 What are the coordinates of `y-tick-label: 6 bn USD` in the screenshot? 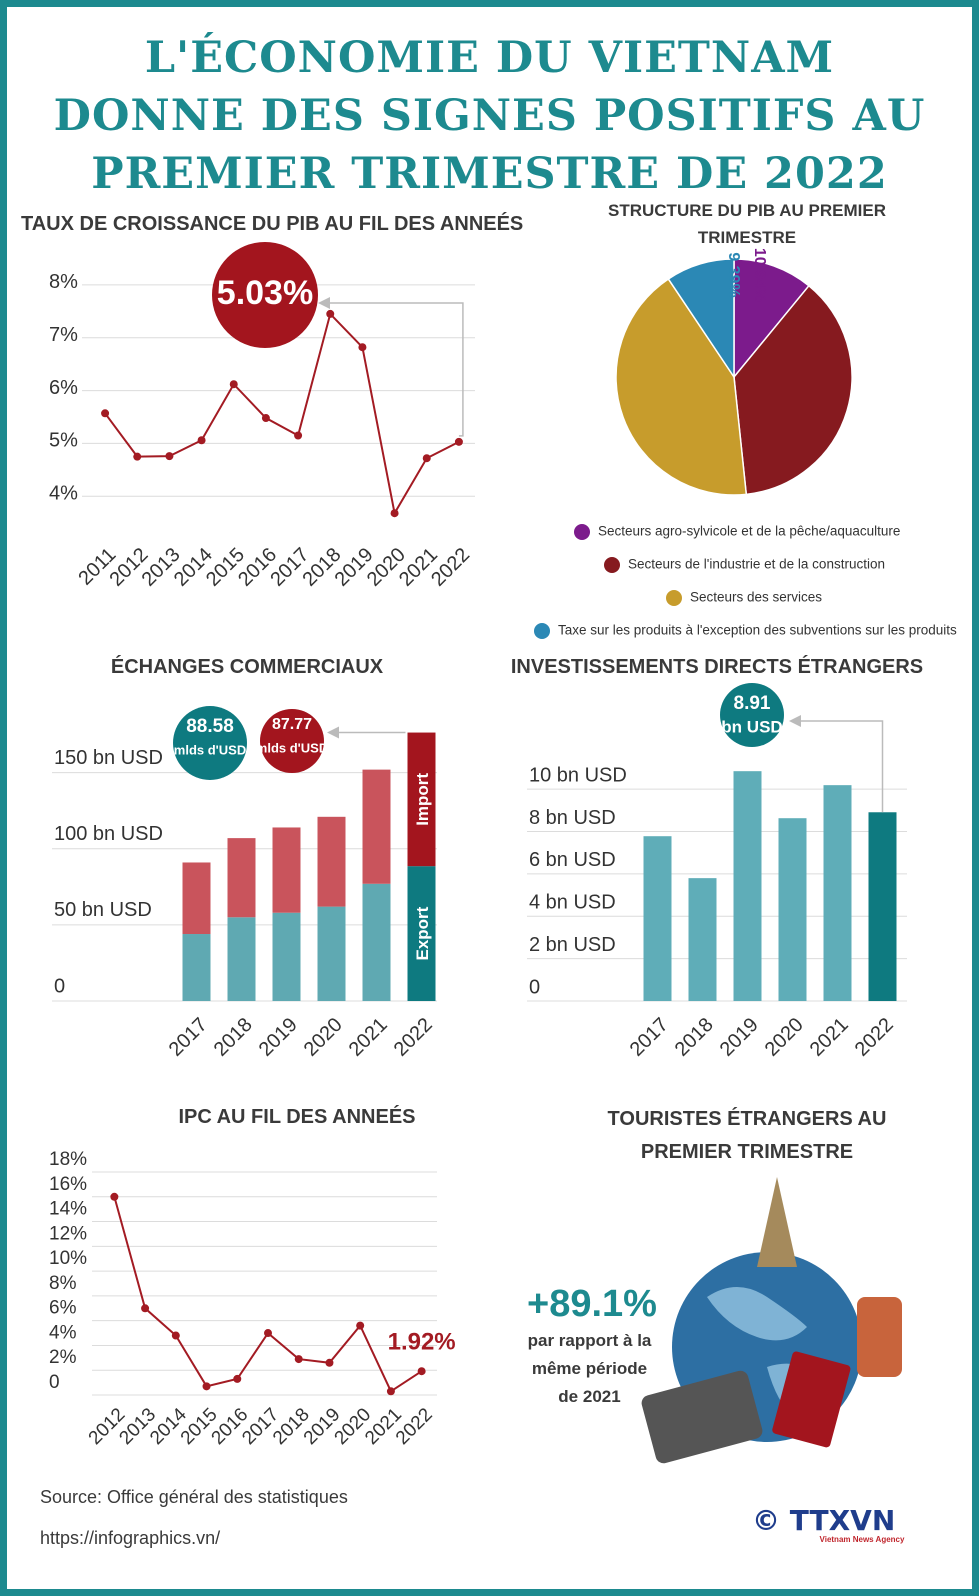 It's located at (572, 860).